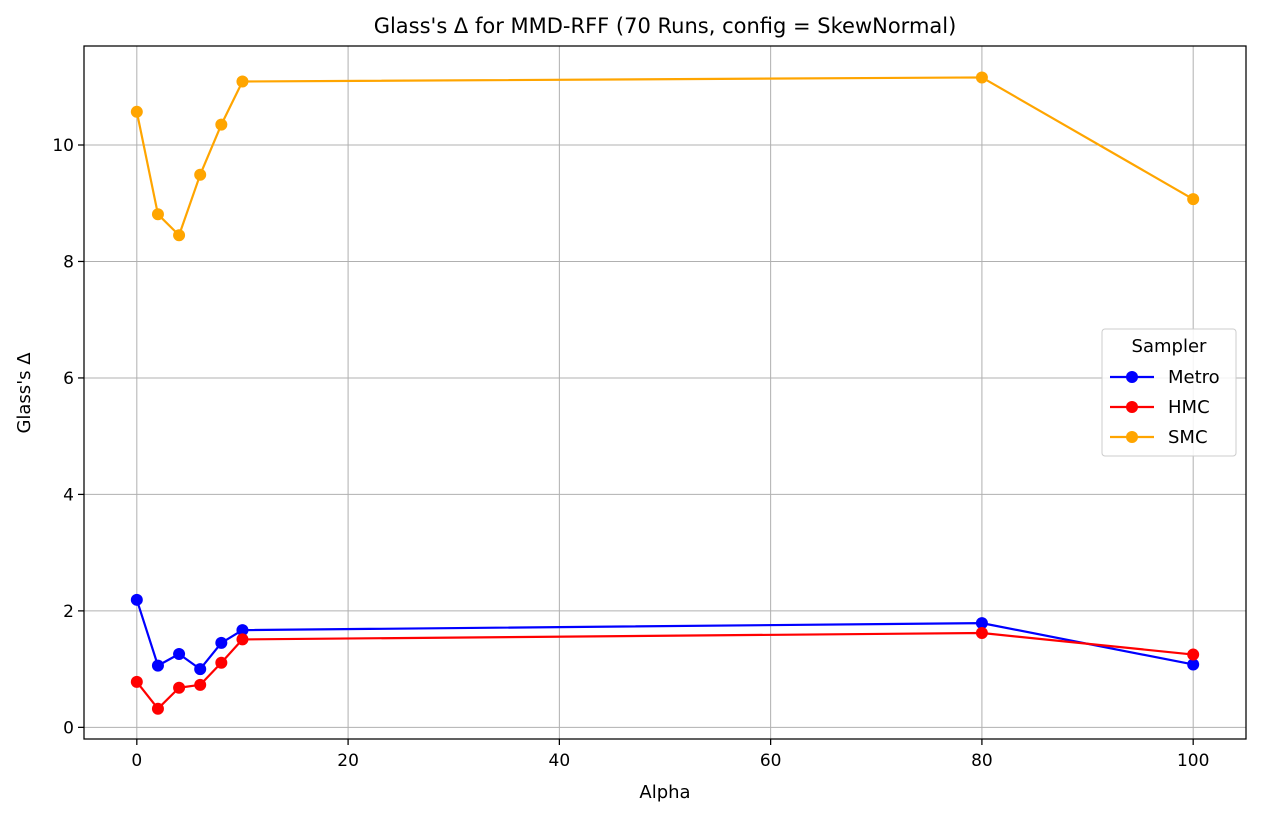  What do you see at coordinates (1194, 377) in the screenshot?
I see `legend-label-metro: Metro` at bounding box center [1194, 377].